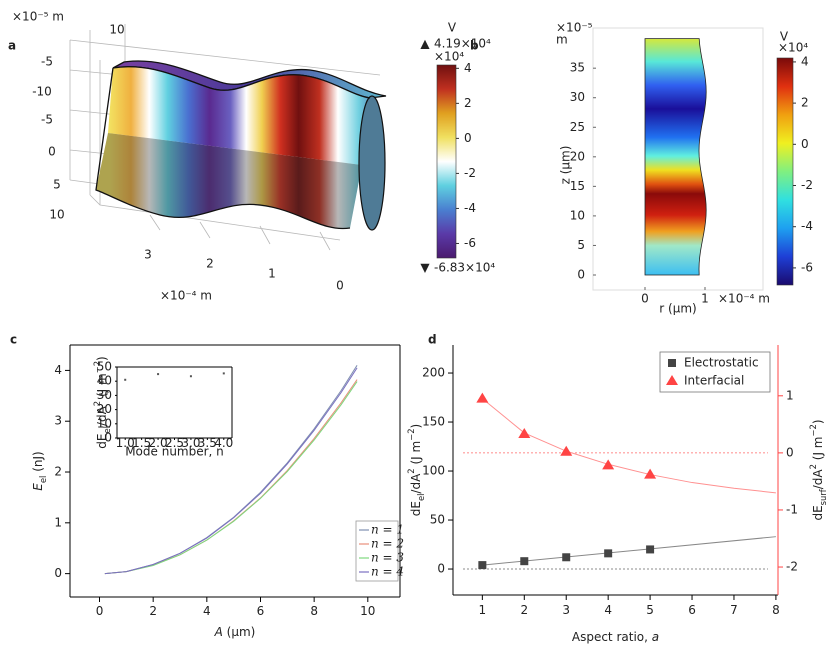  Describe the element at coordinates (577, 186) in the screenshot. I see `y-tick-label: 15` at that location.